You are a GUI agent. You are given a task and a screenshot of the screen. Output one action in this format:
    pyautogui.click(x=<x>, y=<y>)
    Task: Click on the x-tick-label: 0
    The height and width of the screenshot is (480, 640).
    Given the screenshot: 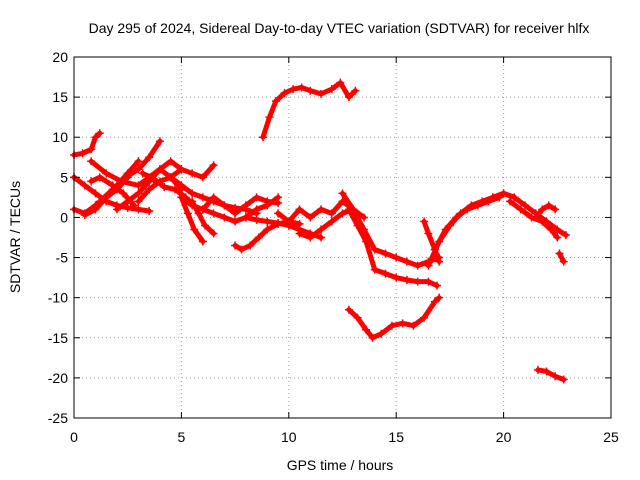 What is the action you would take?
    pyautogui.click(x=74, y=437)
    